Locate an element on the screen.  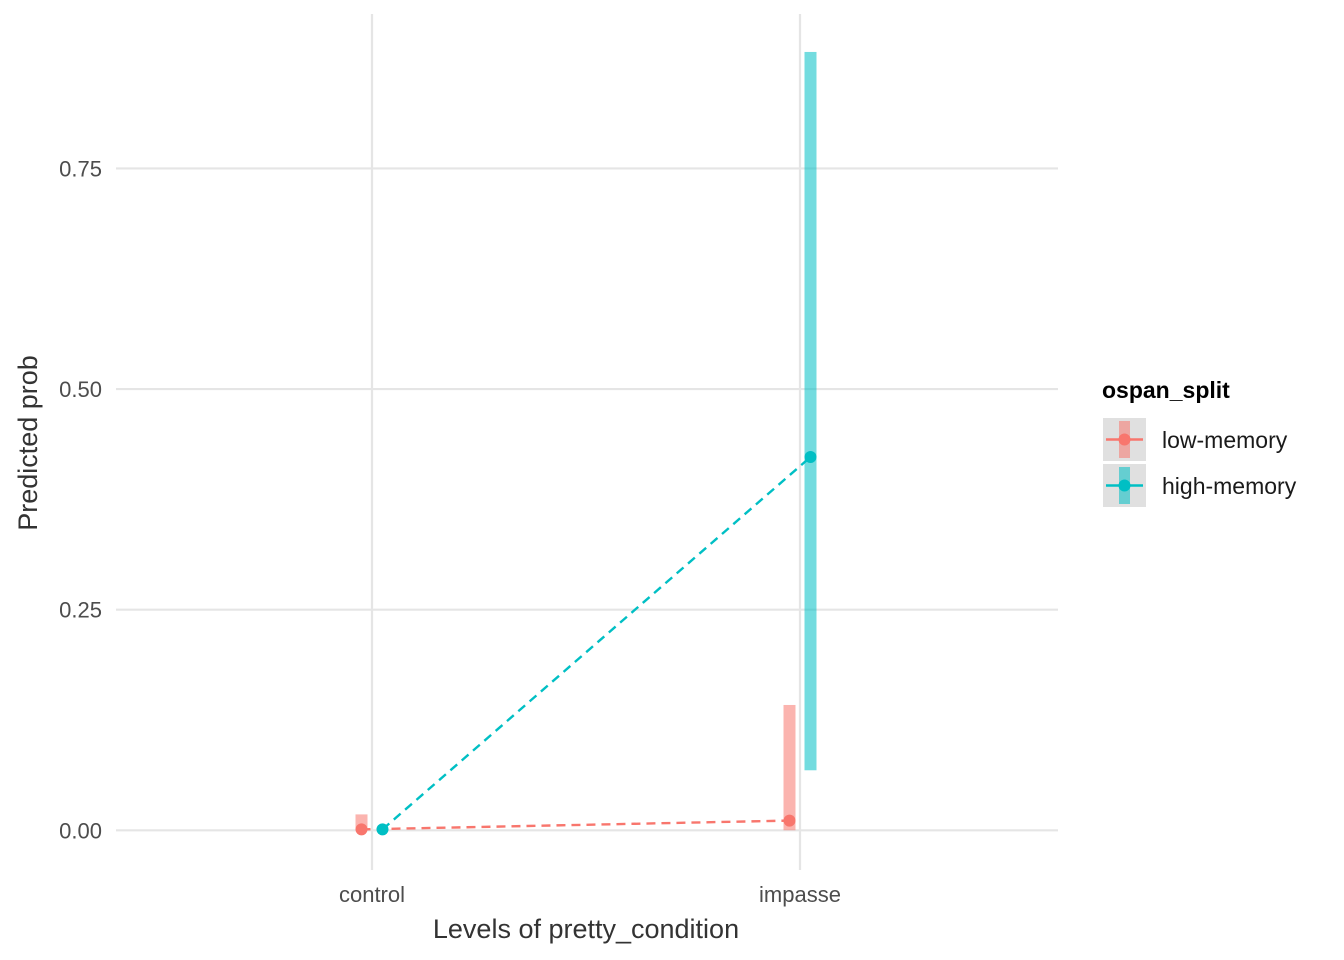
y-tick-label: 0.25 is located at coordinates (80, 610).